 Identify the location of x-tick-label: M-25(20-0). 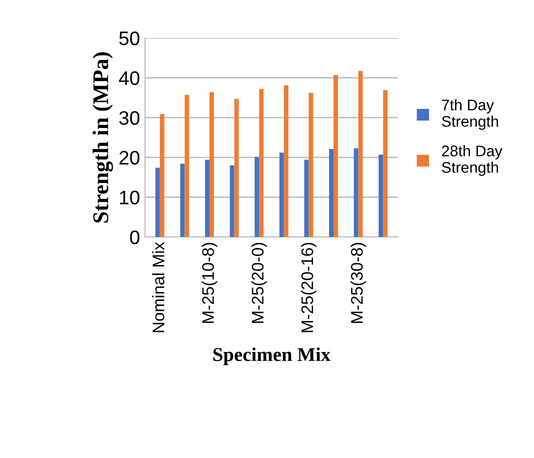
(259, 282).